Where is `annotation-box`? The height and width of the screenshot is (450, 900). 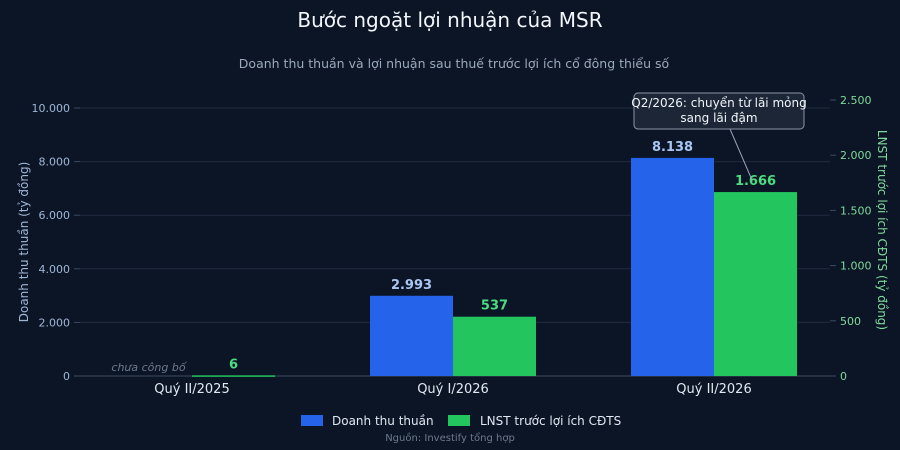
annotation-box is located at coordinates (719, 111).